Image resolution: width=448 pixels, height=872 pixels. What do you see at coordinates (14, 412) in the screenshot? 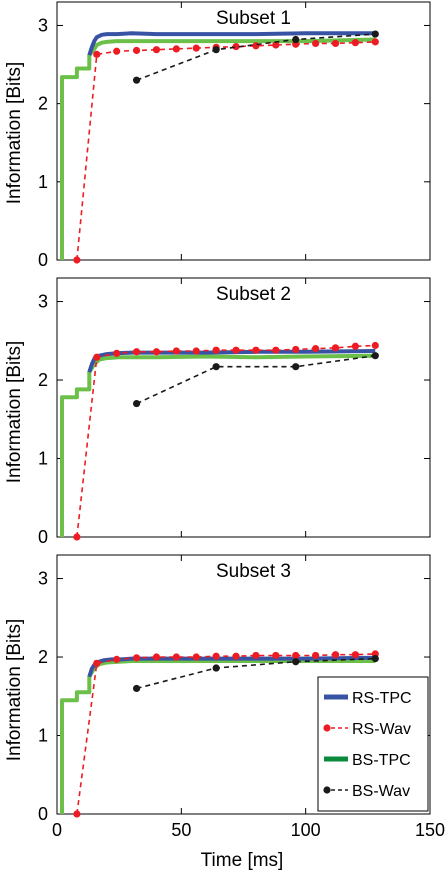
I see `y-axis-label-panel-2: Information [Bits]` at bounding box center [14, 412].